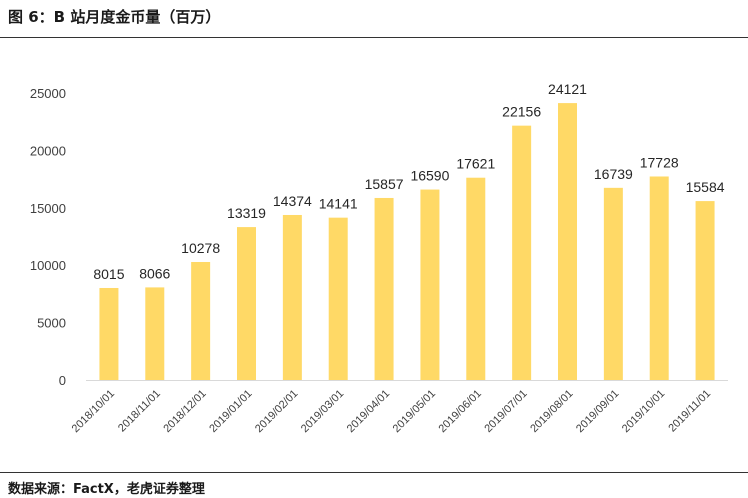  Describe the element at coordinates (613, 174) in the screenshot. I see `data-label: 16739` at that location.